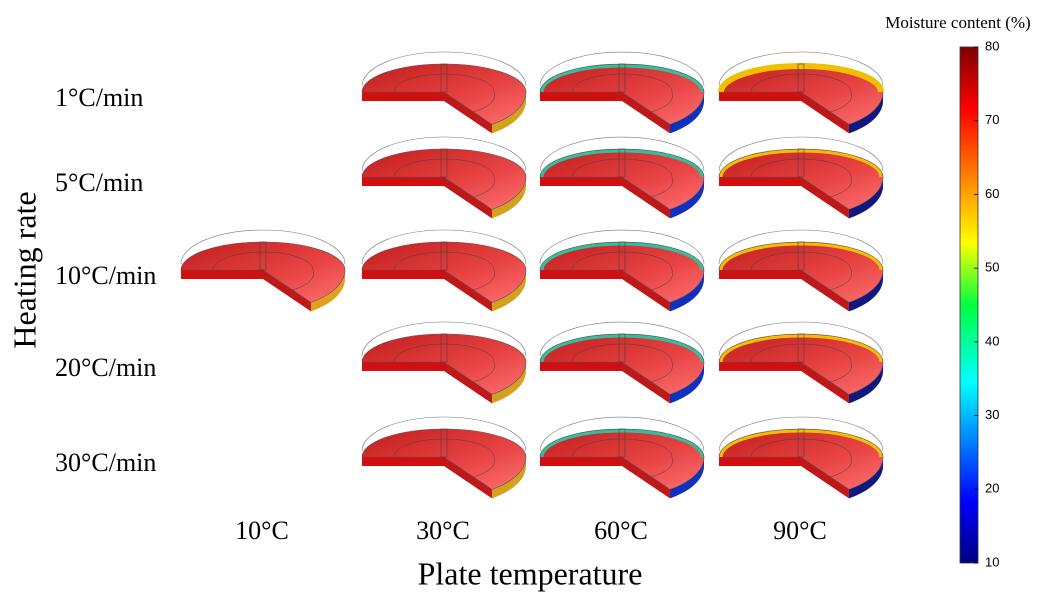  What do you see at coordinates (992, 561) in the screenshot?
I see `colorbar-tick-label: 10` at bounding box center [992, 561].